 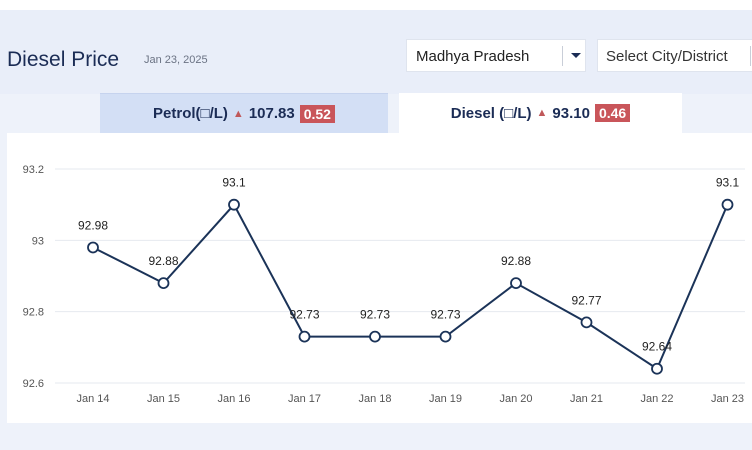 I want to click on x-tick-label: Jan 20, so click(x=515, y=399).